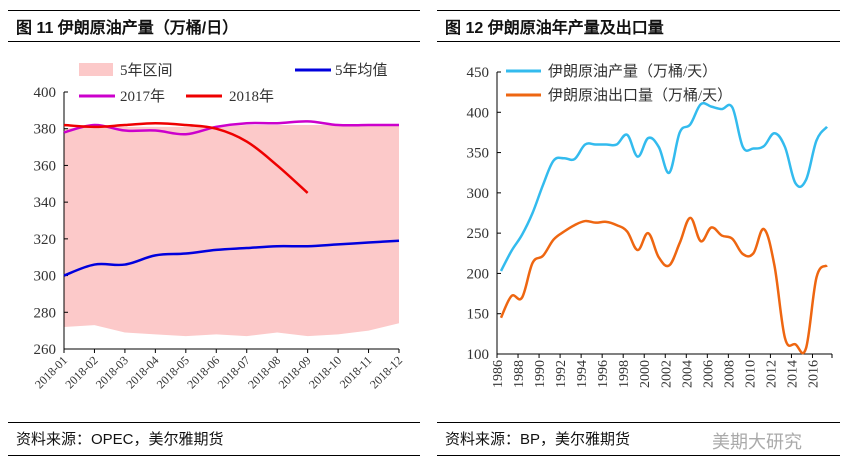  Describe the element at coordinates (45, 240) in the screenshot. I see `y-tick-label: 320` at that location.